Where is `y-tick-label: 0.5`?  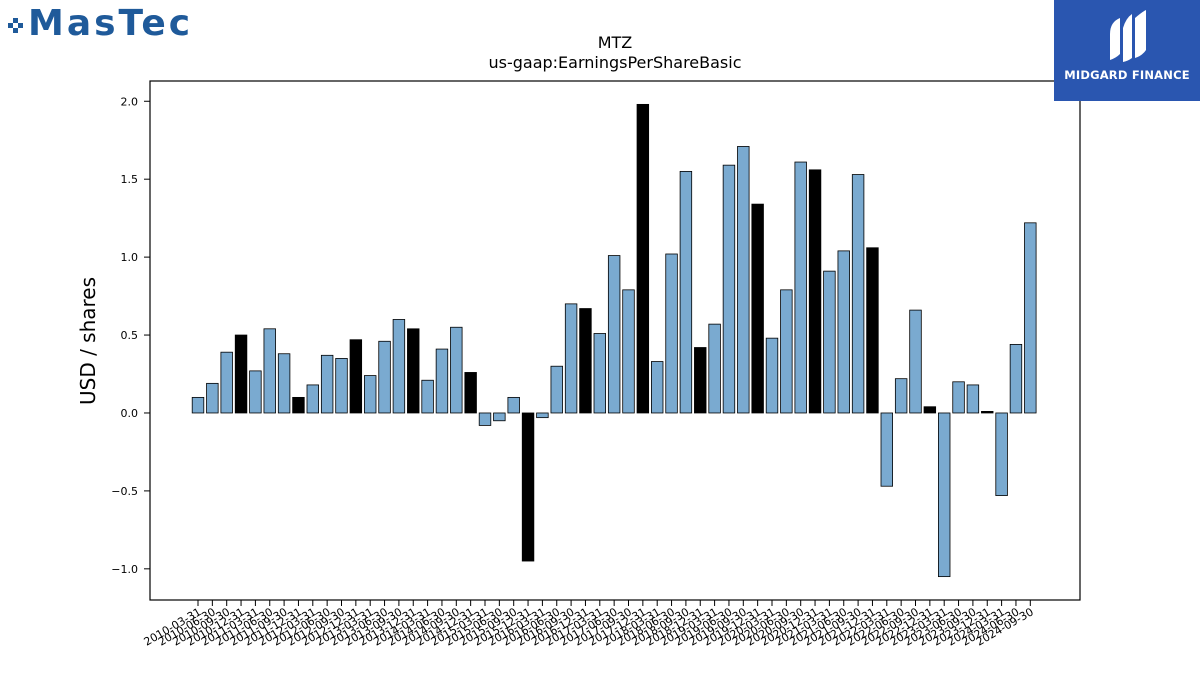 y-tick-label: 0.5 is located at coordinates (130, 335).